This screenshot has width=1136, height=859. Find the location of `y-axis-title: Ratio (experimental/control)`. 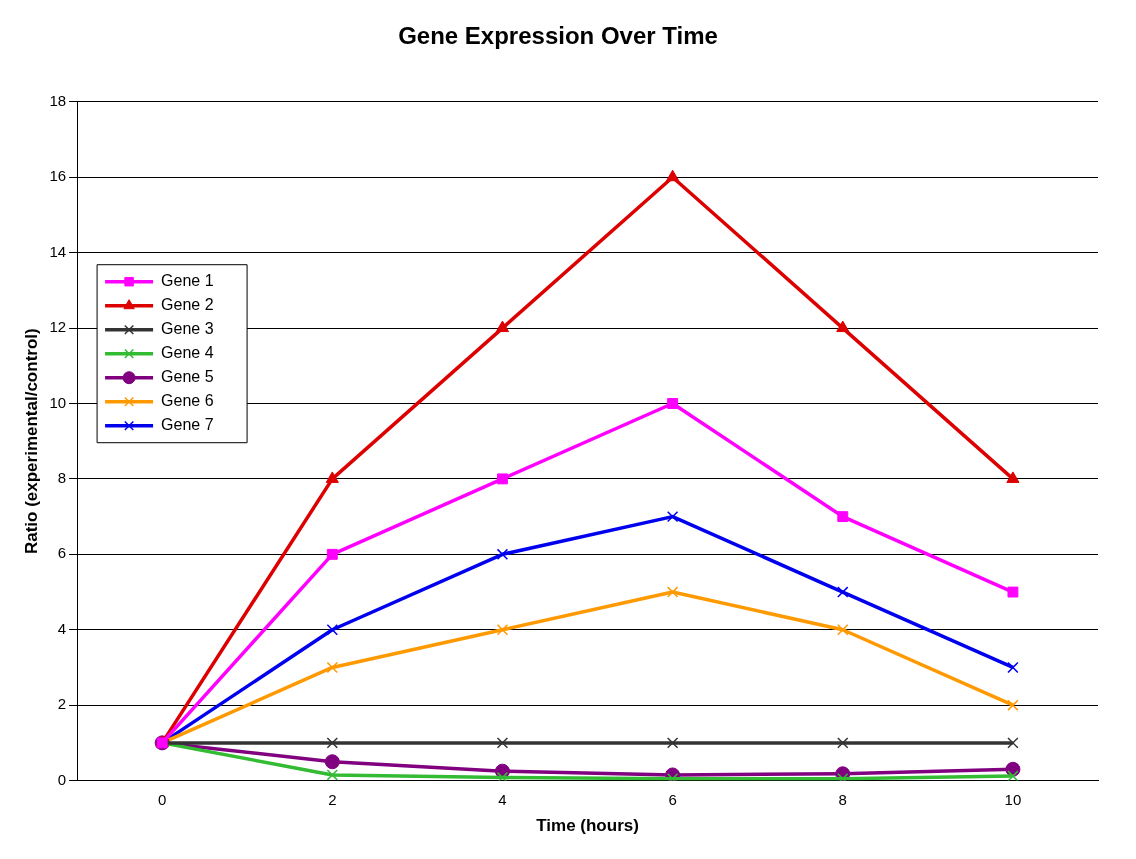

y-axis-title: Ratio (experimental/control) is located at coordinates (31, 441).